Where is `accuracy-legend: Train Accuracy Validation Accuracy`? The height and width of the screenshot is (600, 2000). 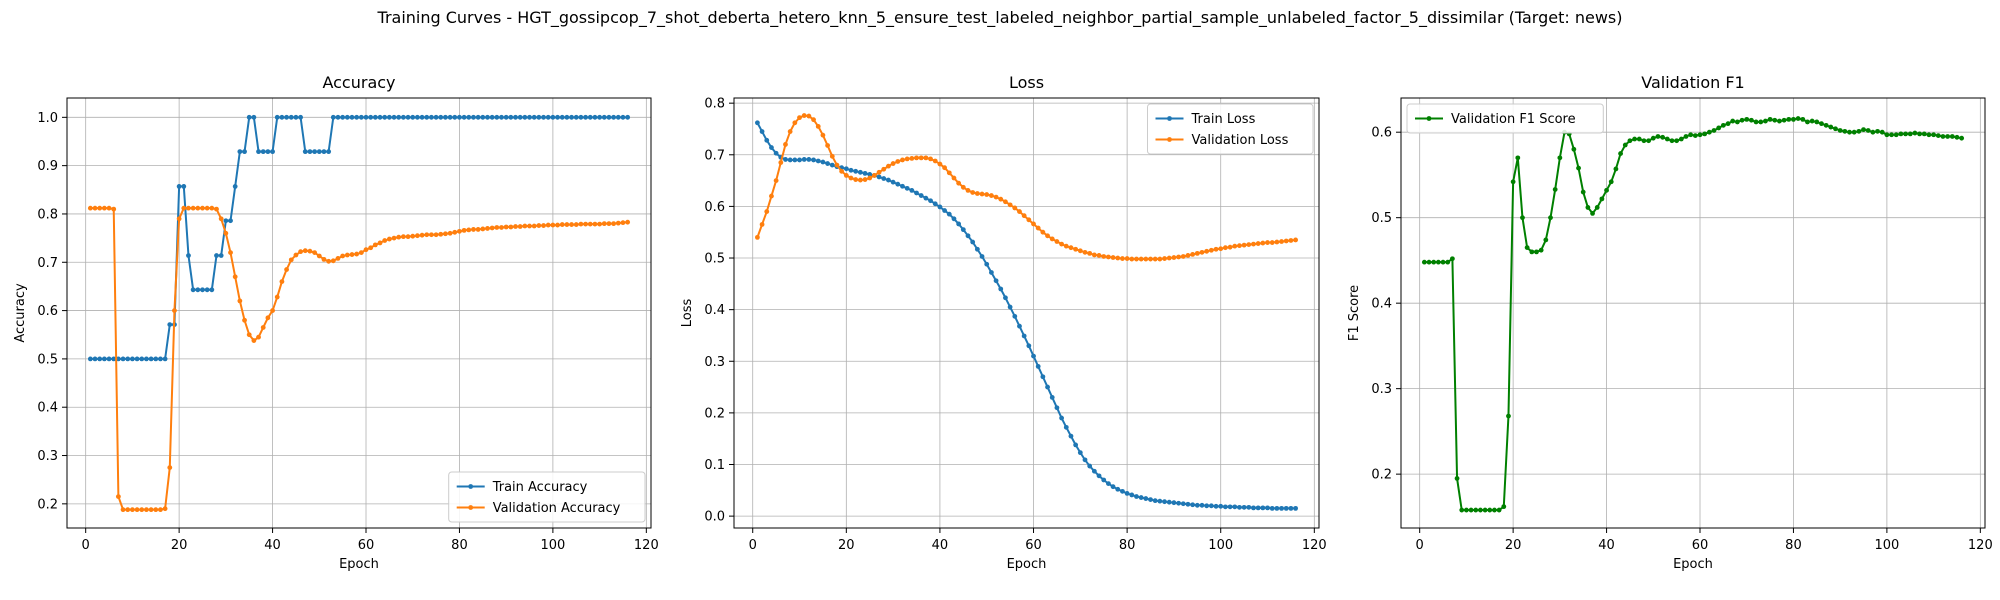 accuracy-legend: Train Accuracy Validation Accuracy is located at coordinates (547, 497).